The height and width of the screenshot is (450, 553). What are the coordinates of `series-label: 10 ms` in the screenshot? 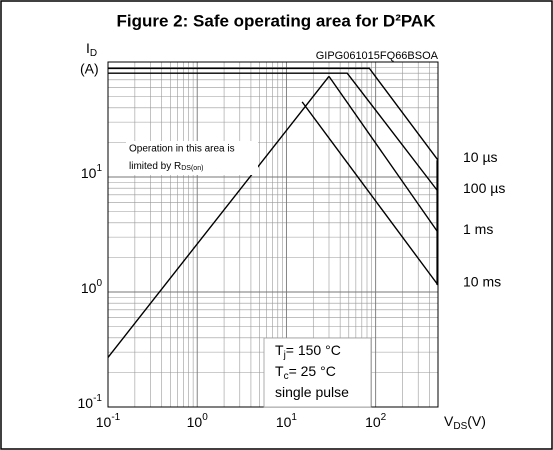 It's located at (482, 282).